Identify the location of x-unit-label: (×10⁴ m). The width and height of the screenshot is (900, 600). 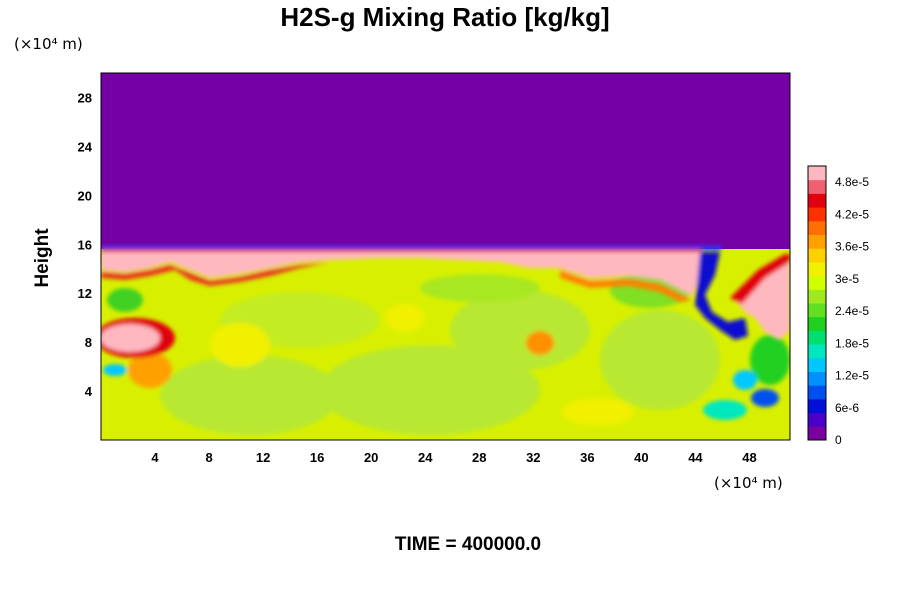
(748, 483).